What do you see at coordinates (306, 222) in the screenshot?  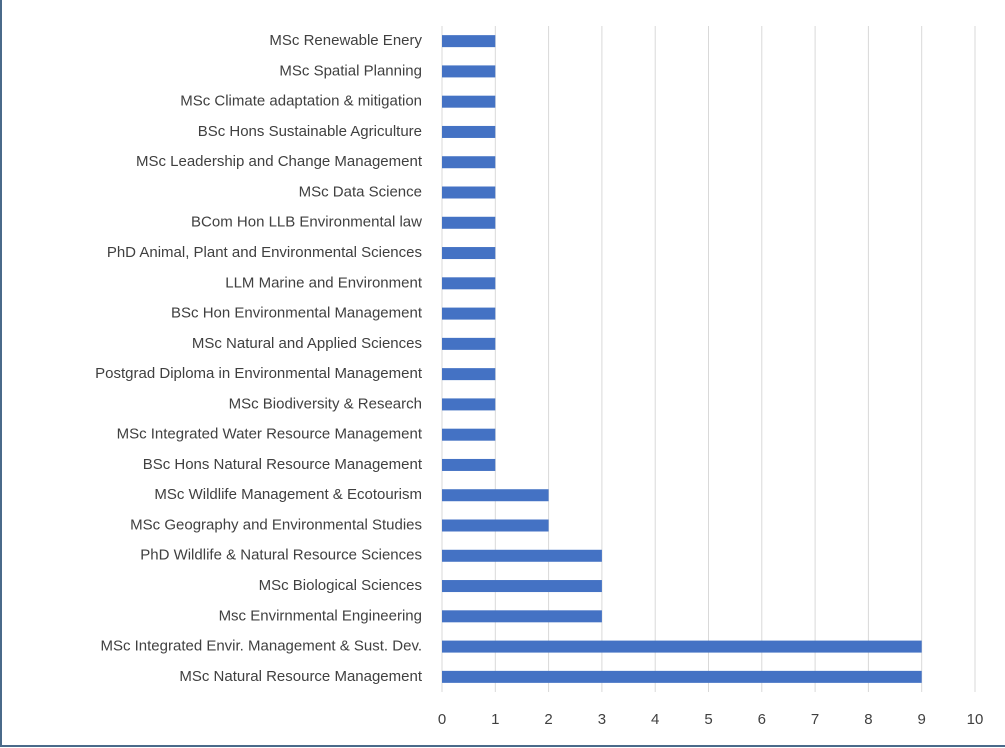 I see `y-tick-label: BCom Hon LLB Environmental law` at bounding box center [306, 222].